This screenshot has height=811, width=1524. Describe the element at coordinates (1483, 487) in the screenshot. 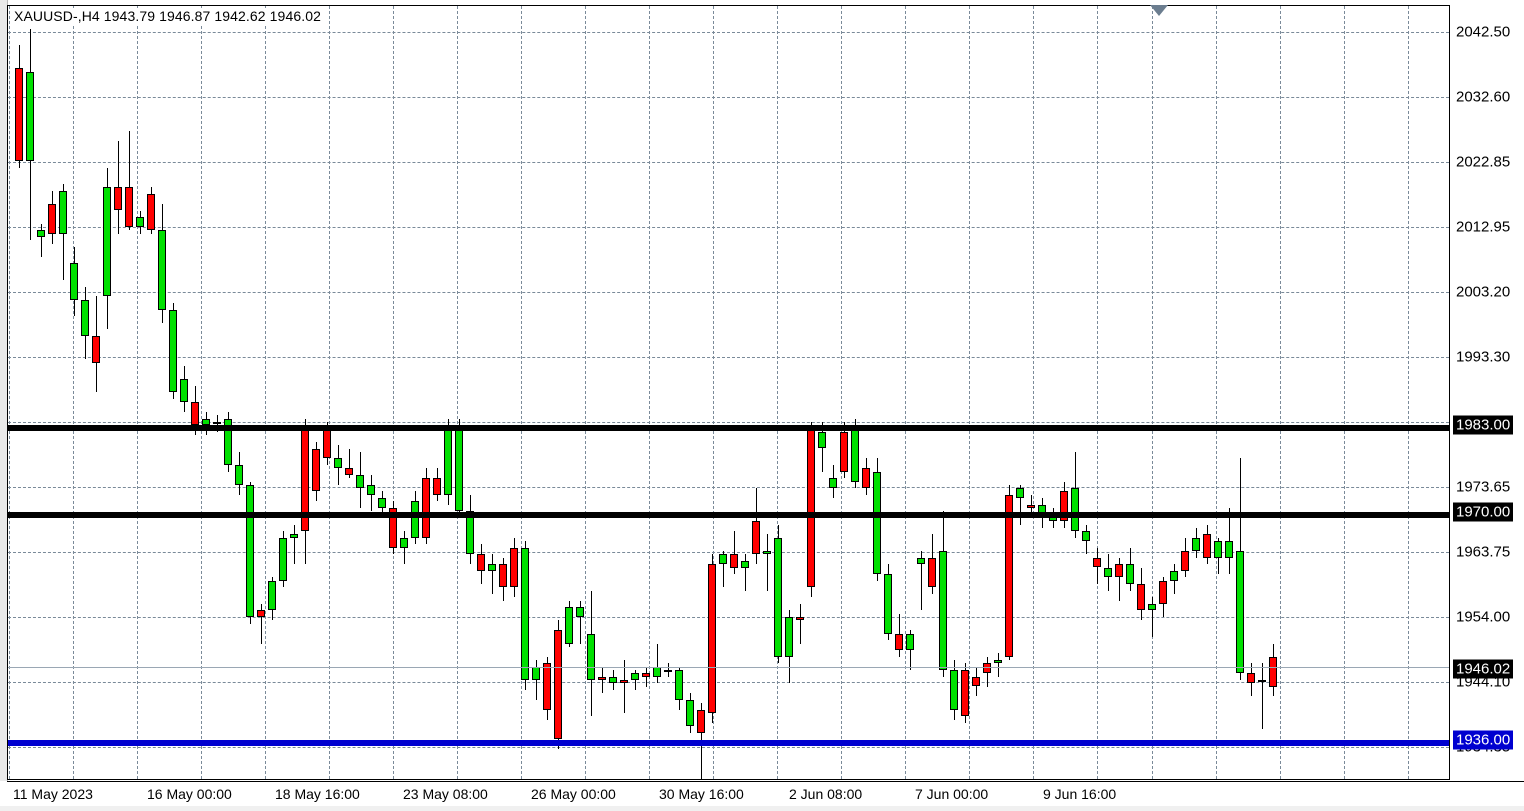

I see `price-tick-label: 1973.65` at that location.